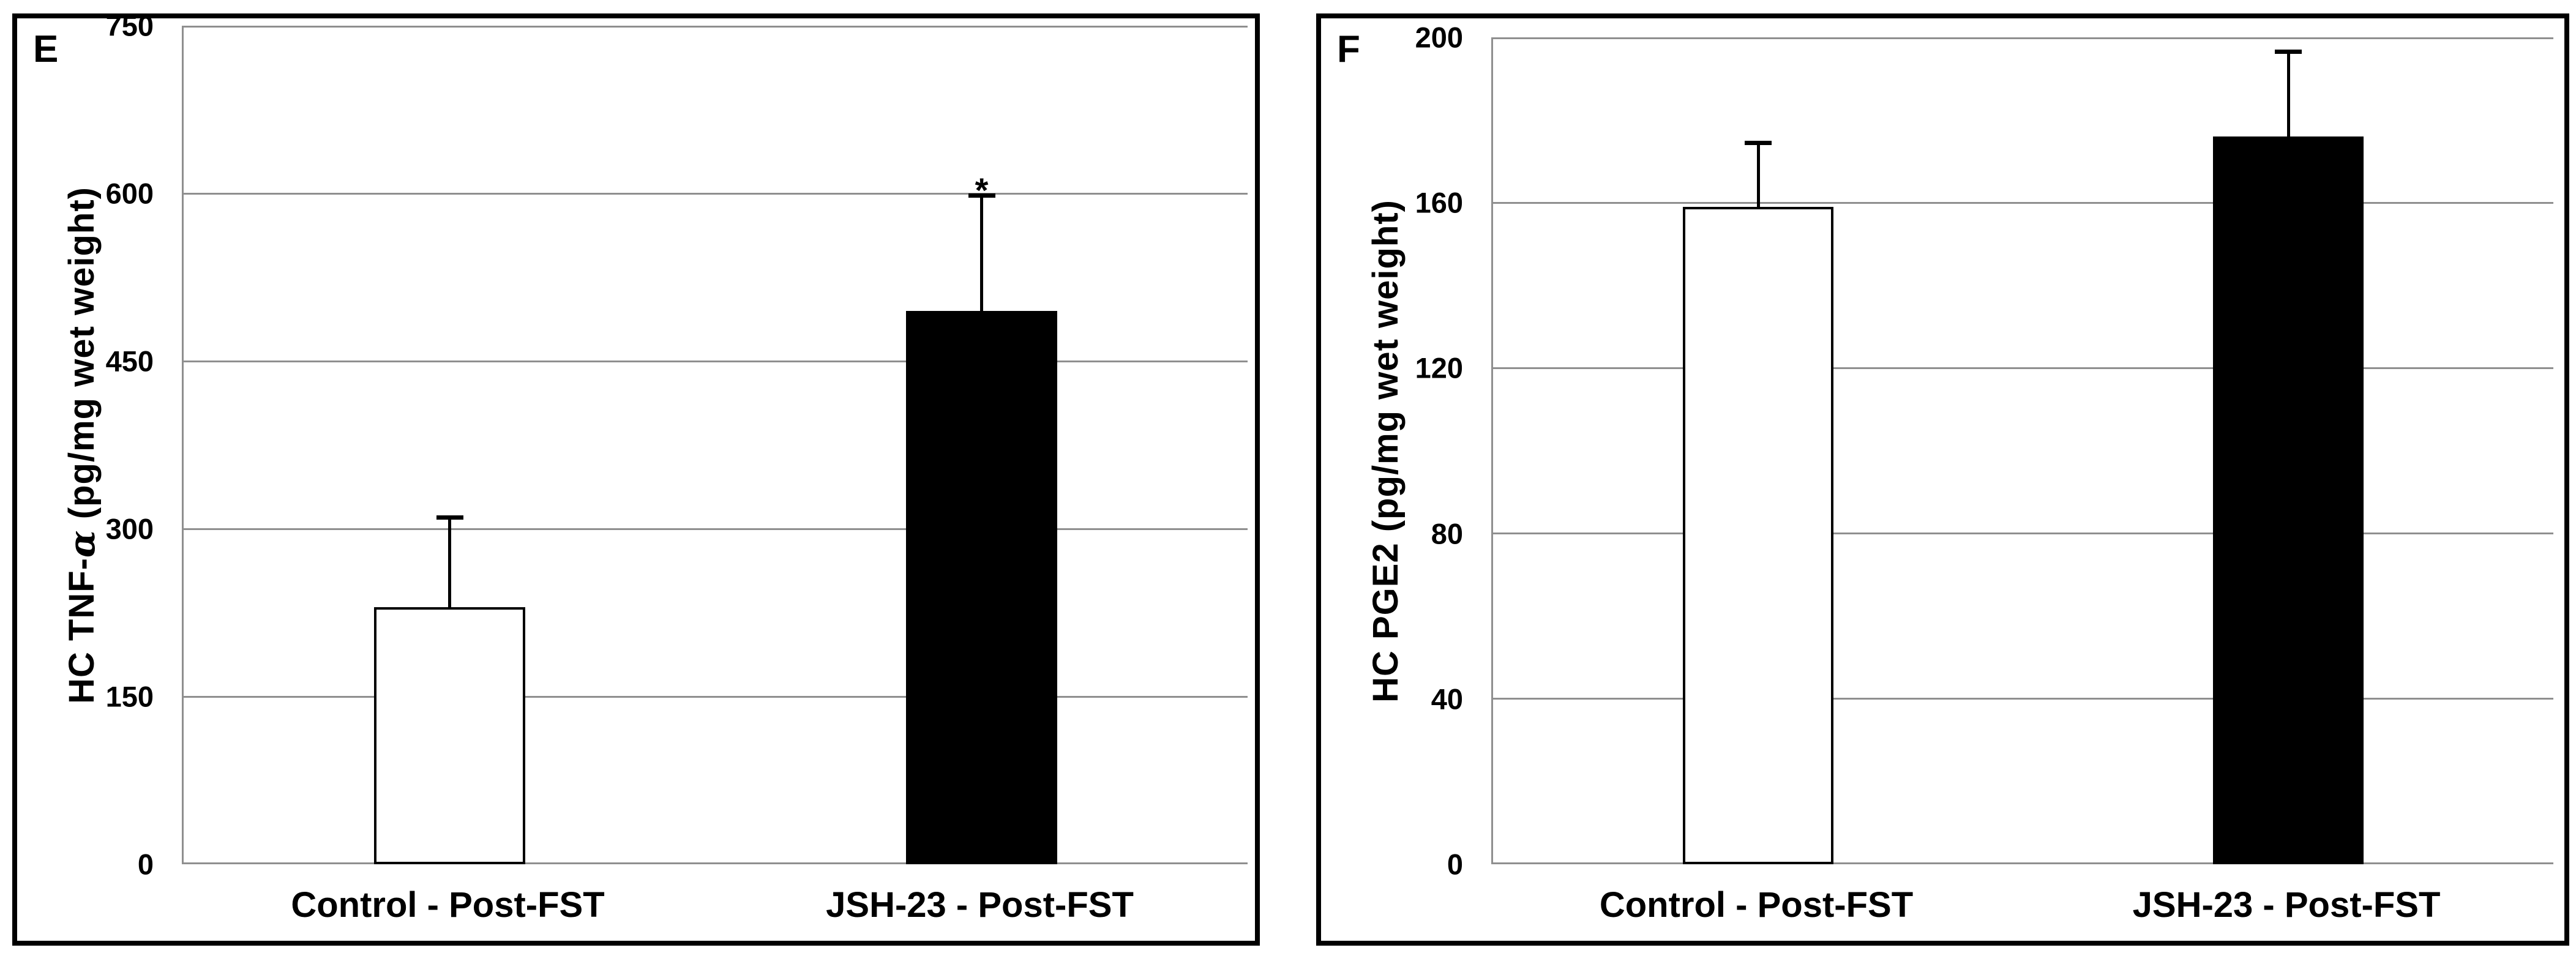 This screenshot has height=953, width=2576. What do you see at coordinates (1411, 451) in the screenshot?
I see `y-axis-tick-labels-F: 0 40 80 120 160 200` at bounding box center [1411, 451].